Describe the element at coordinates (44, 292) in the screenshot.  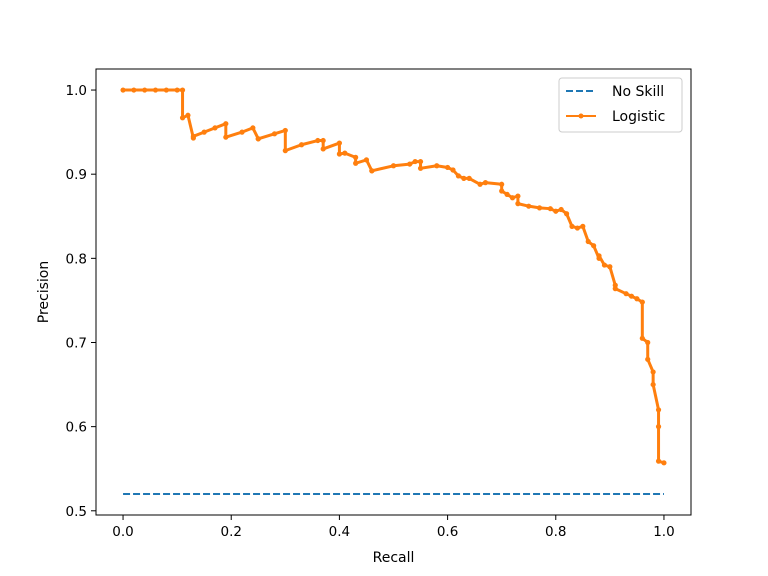
I see `y-axis-label: Precision` at that location.